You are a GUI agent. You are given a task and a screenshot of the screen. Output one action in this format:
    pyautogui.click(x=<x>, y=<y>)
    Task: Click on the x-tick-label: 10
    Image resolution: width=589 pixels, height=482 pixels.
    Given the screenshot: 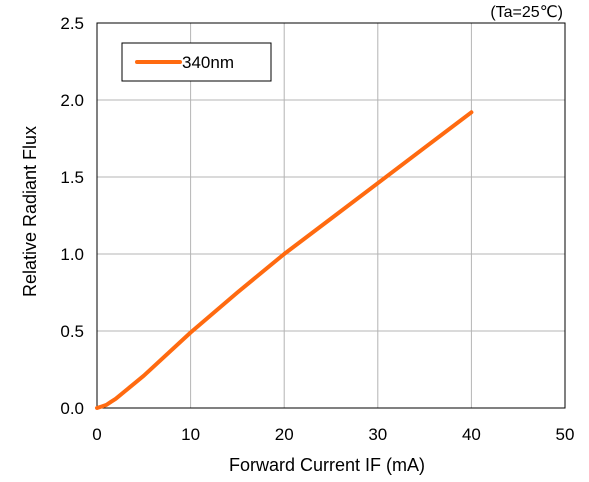 What is the action you would take?
    pyautogui.click(x=190, y=434)
    